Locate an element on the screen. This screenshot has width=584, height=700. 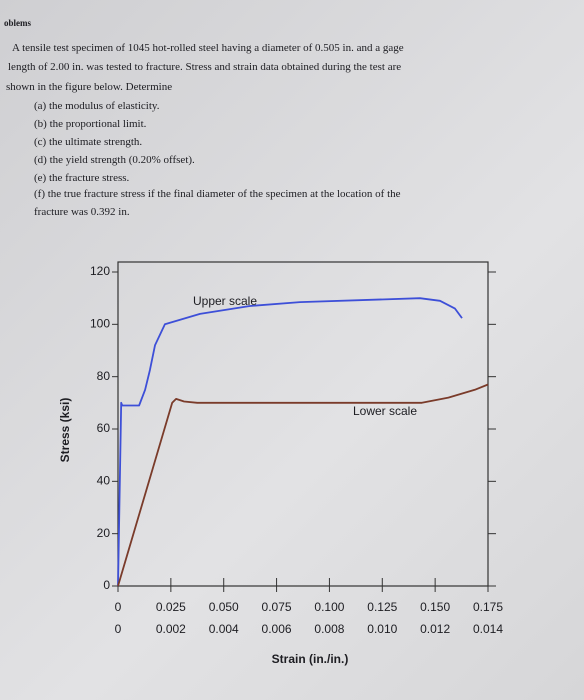
annotation: Lower scale is located at coordinates (385, 411).